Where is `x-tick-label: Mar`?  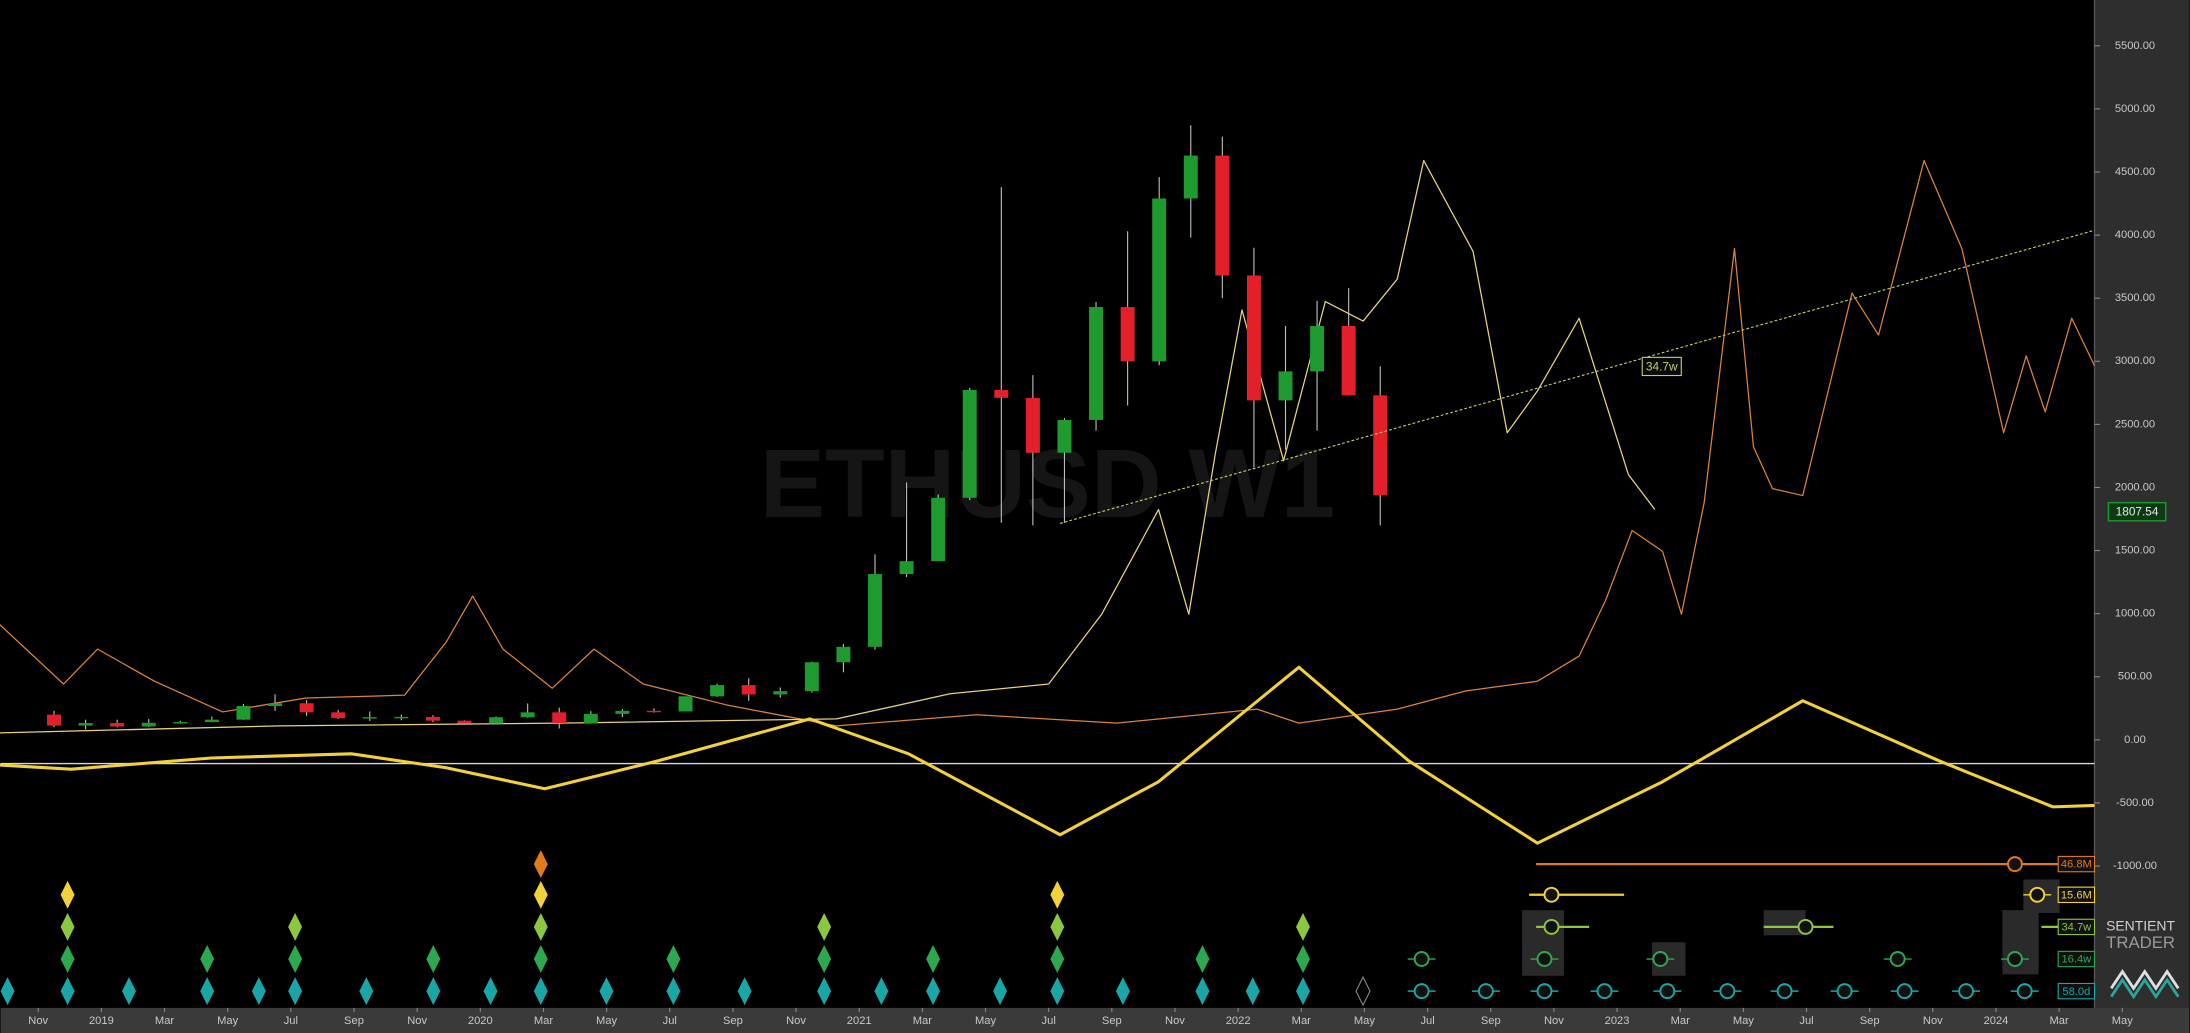
x-tick-label: Mar is located at coordinates (164, 1021).